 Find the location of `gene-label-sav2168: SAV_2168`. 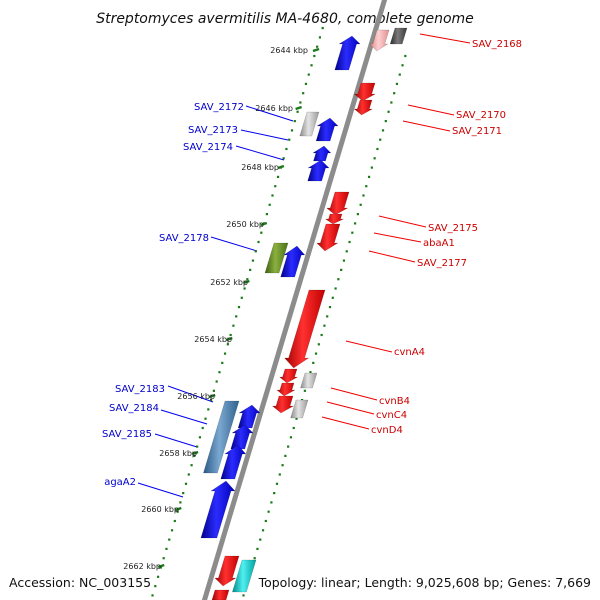

gene-label-sav2168: SAV_2168 is located at coordinates (497, 44).